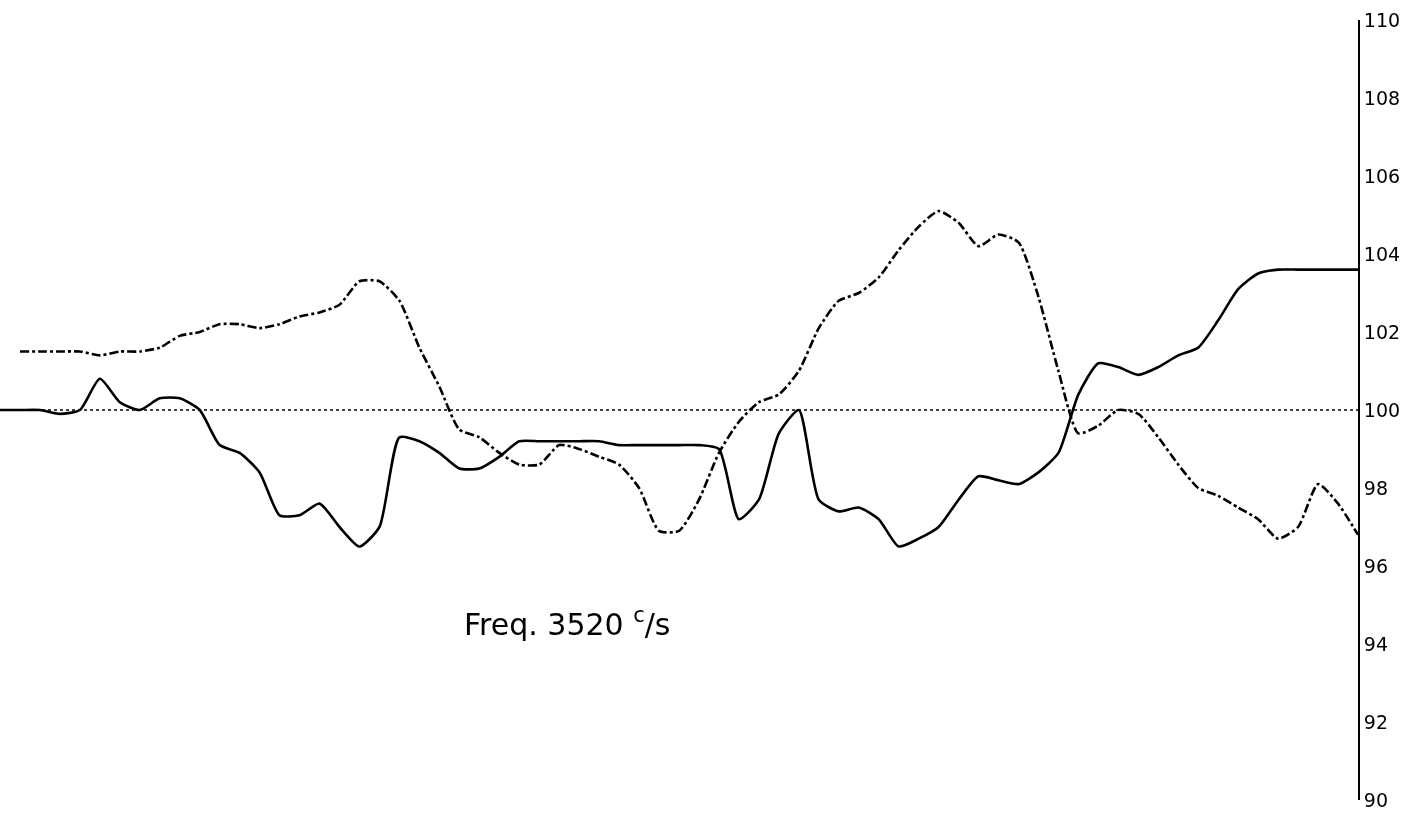 Image resolution: width=1428 pixels, height=827 pixels. What do you see at coordinates (1375, 721) in the screenshot?
I see `y-tick-label: 92` at bounding box center [1375, 721].